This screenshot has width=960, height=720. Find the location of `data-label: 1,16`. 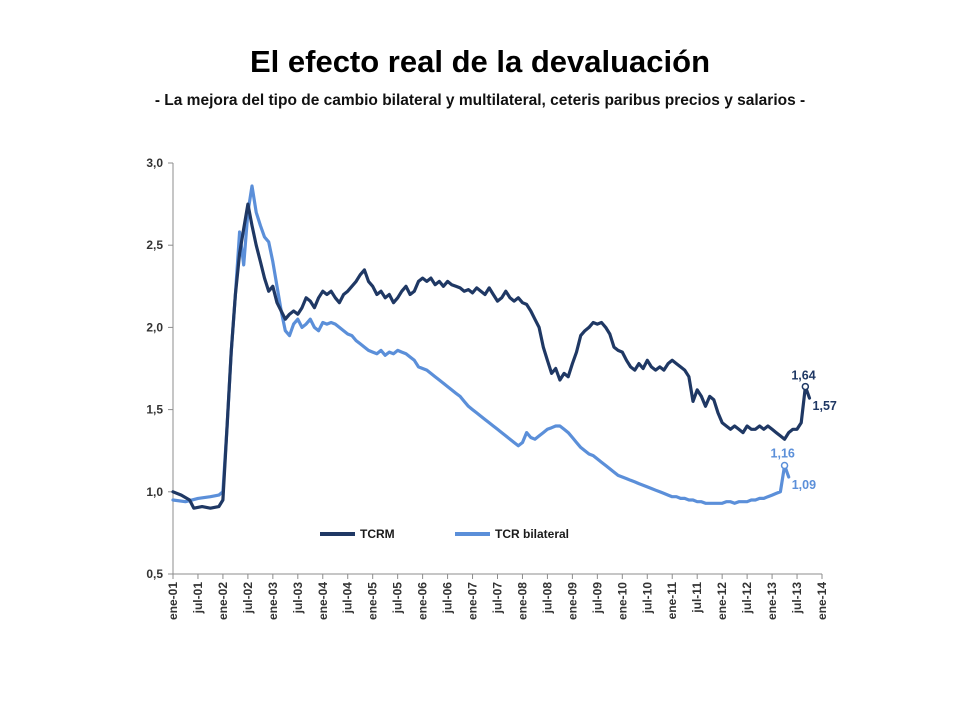

data-label: 1,16 is located at coordinates (783, 453).